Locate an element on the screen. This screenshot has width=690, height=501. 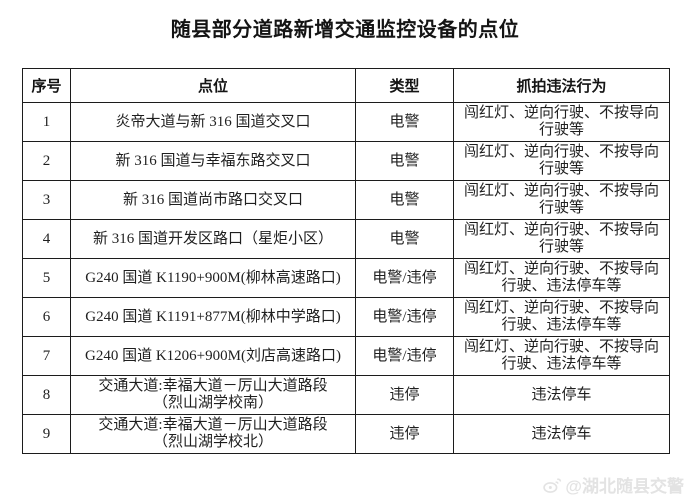
table-row: 1 炎帝大道与新 316 国道交叉口 电警 闯红灯、逆向行驶、不按导向 行驶等 is located at coordinates (346, 122).